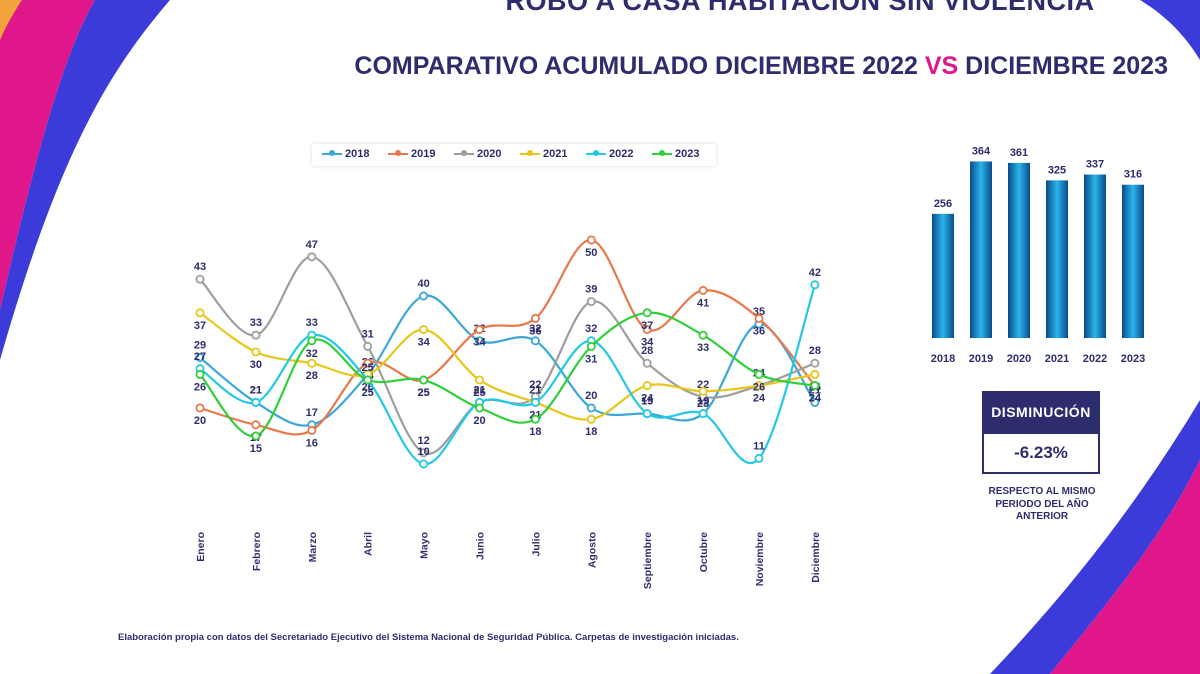 Image resolution: width=1200 pixels, height=674 pixels. I want to click on subtitle-part1: COMPARATIVO ACUMULADO DICIEMBRE 2022, so click(639, 66).